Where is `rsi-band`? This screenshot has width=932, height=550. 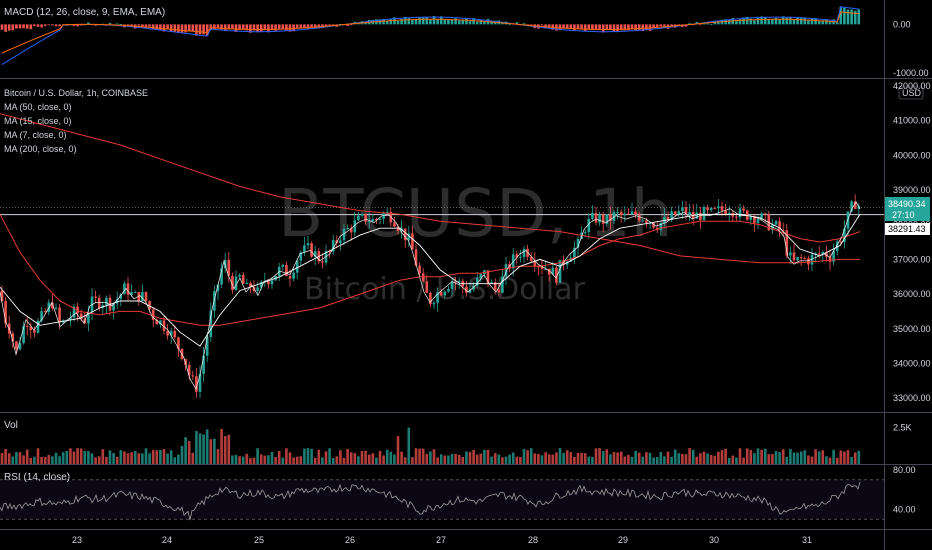 rsi-band is located at coordinates (442, 499).